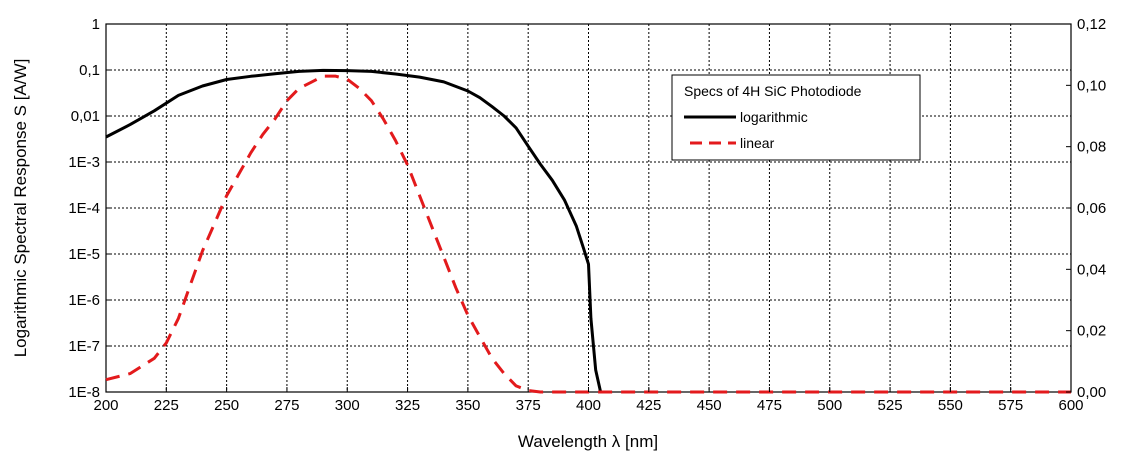 The height and width of the screenshot is (455, 1135). What do you see at coordinates (757, 143) in the screenshot?
I see `legend-entry-linear: linear` at bounding box center [757, 143].